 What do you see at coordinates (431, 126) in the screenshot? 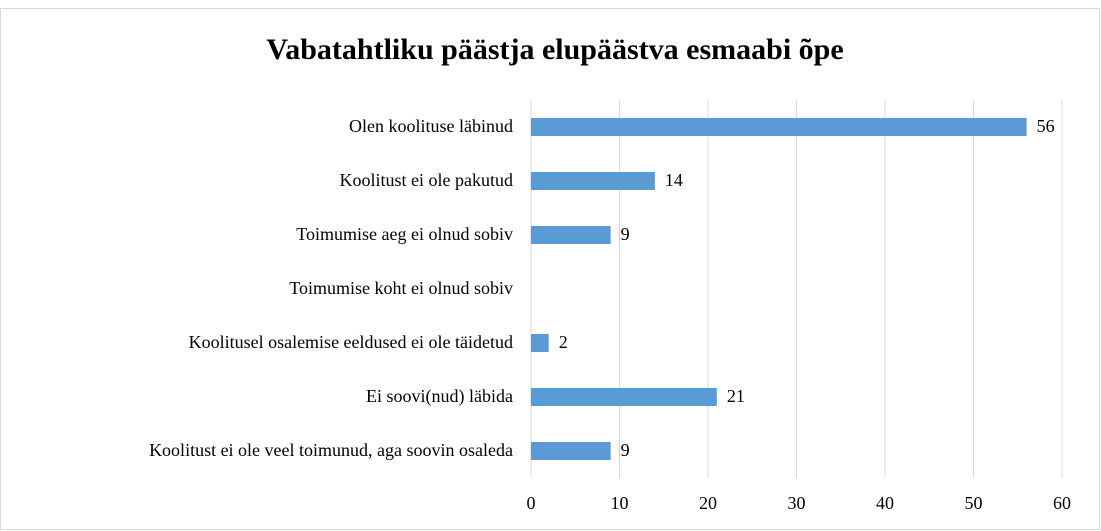
I see `y-tick-label: Olen koolituse läbinud` at bounding box center [431, 126].